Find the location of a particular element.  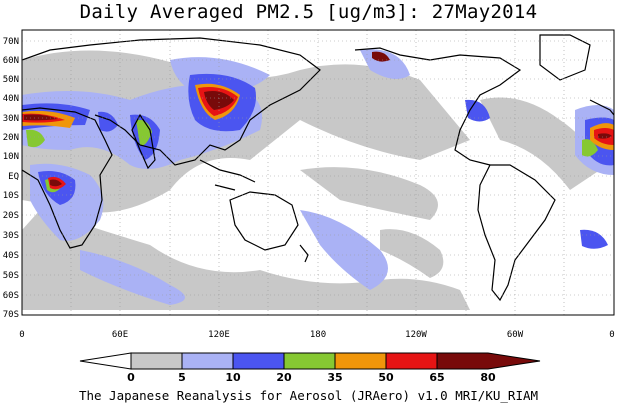

lat-label: 50N is located at coordinates (11, 80).